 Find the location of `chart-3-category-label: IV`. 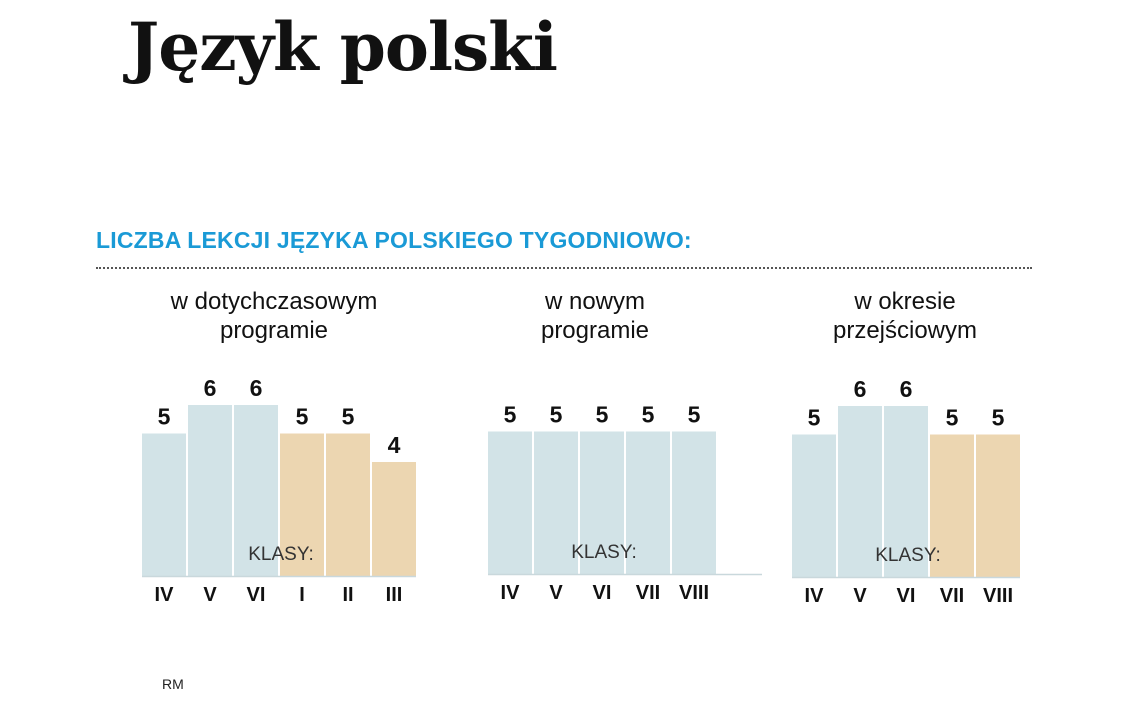

chart-3-category-label: IV is located at coordinates (815, 596).